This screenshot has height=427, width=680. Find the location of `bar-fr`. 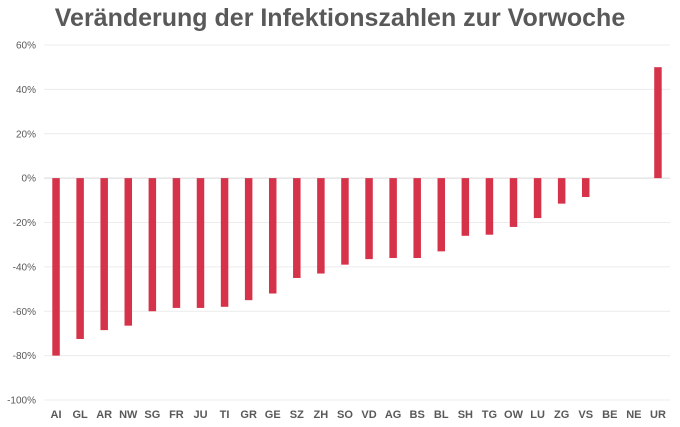

bar-fr is located at coordinates (176, 243).